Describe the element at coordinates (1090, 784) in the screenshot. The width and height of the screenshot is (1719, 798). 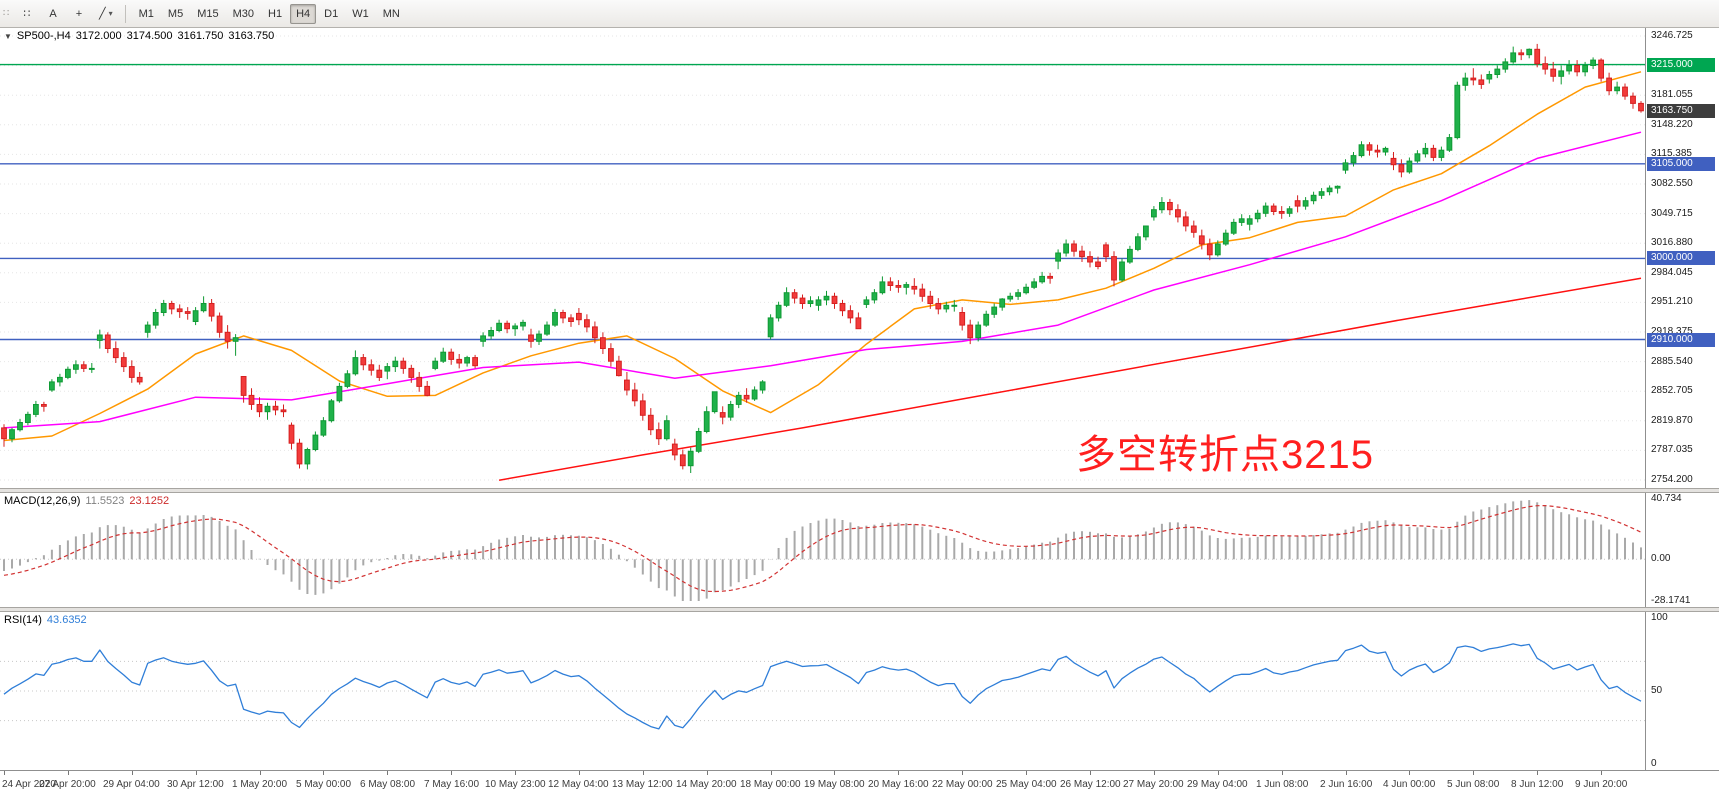
I see `time-axis-label: 26 May 12:00` at that location.